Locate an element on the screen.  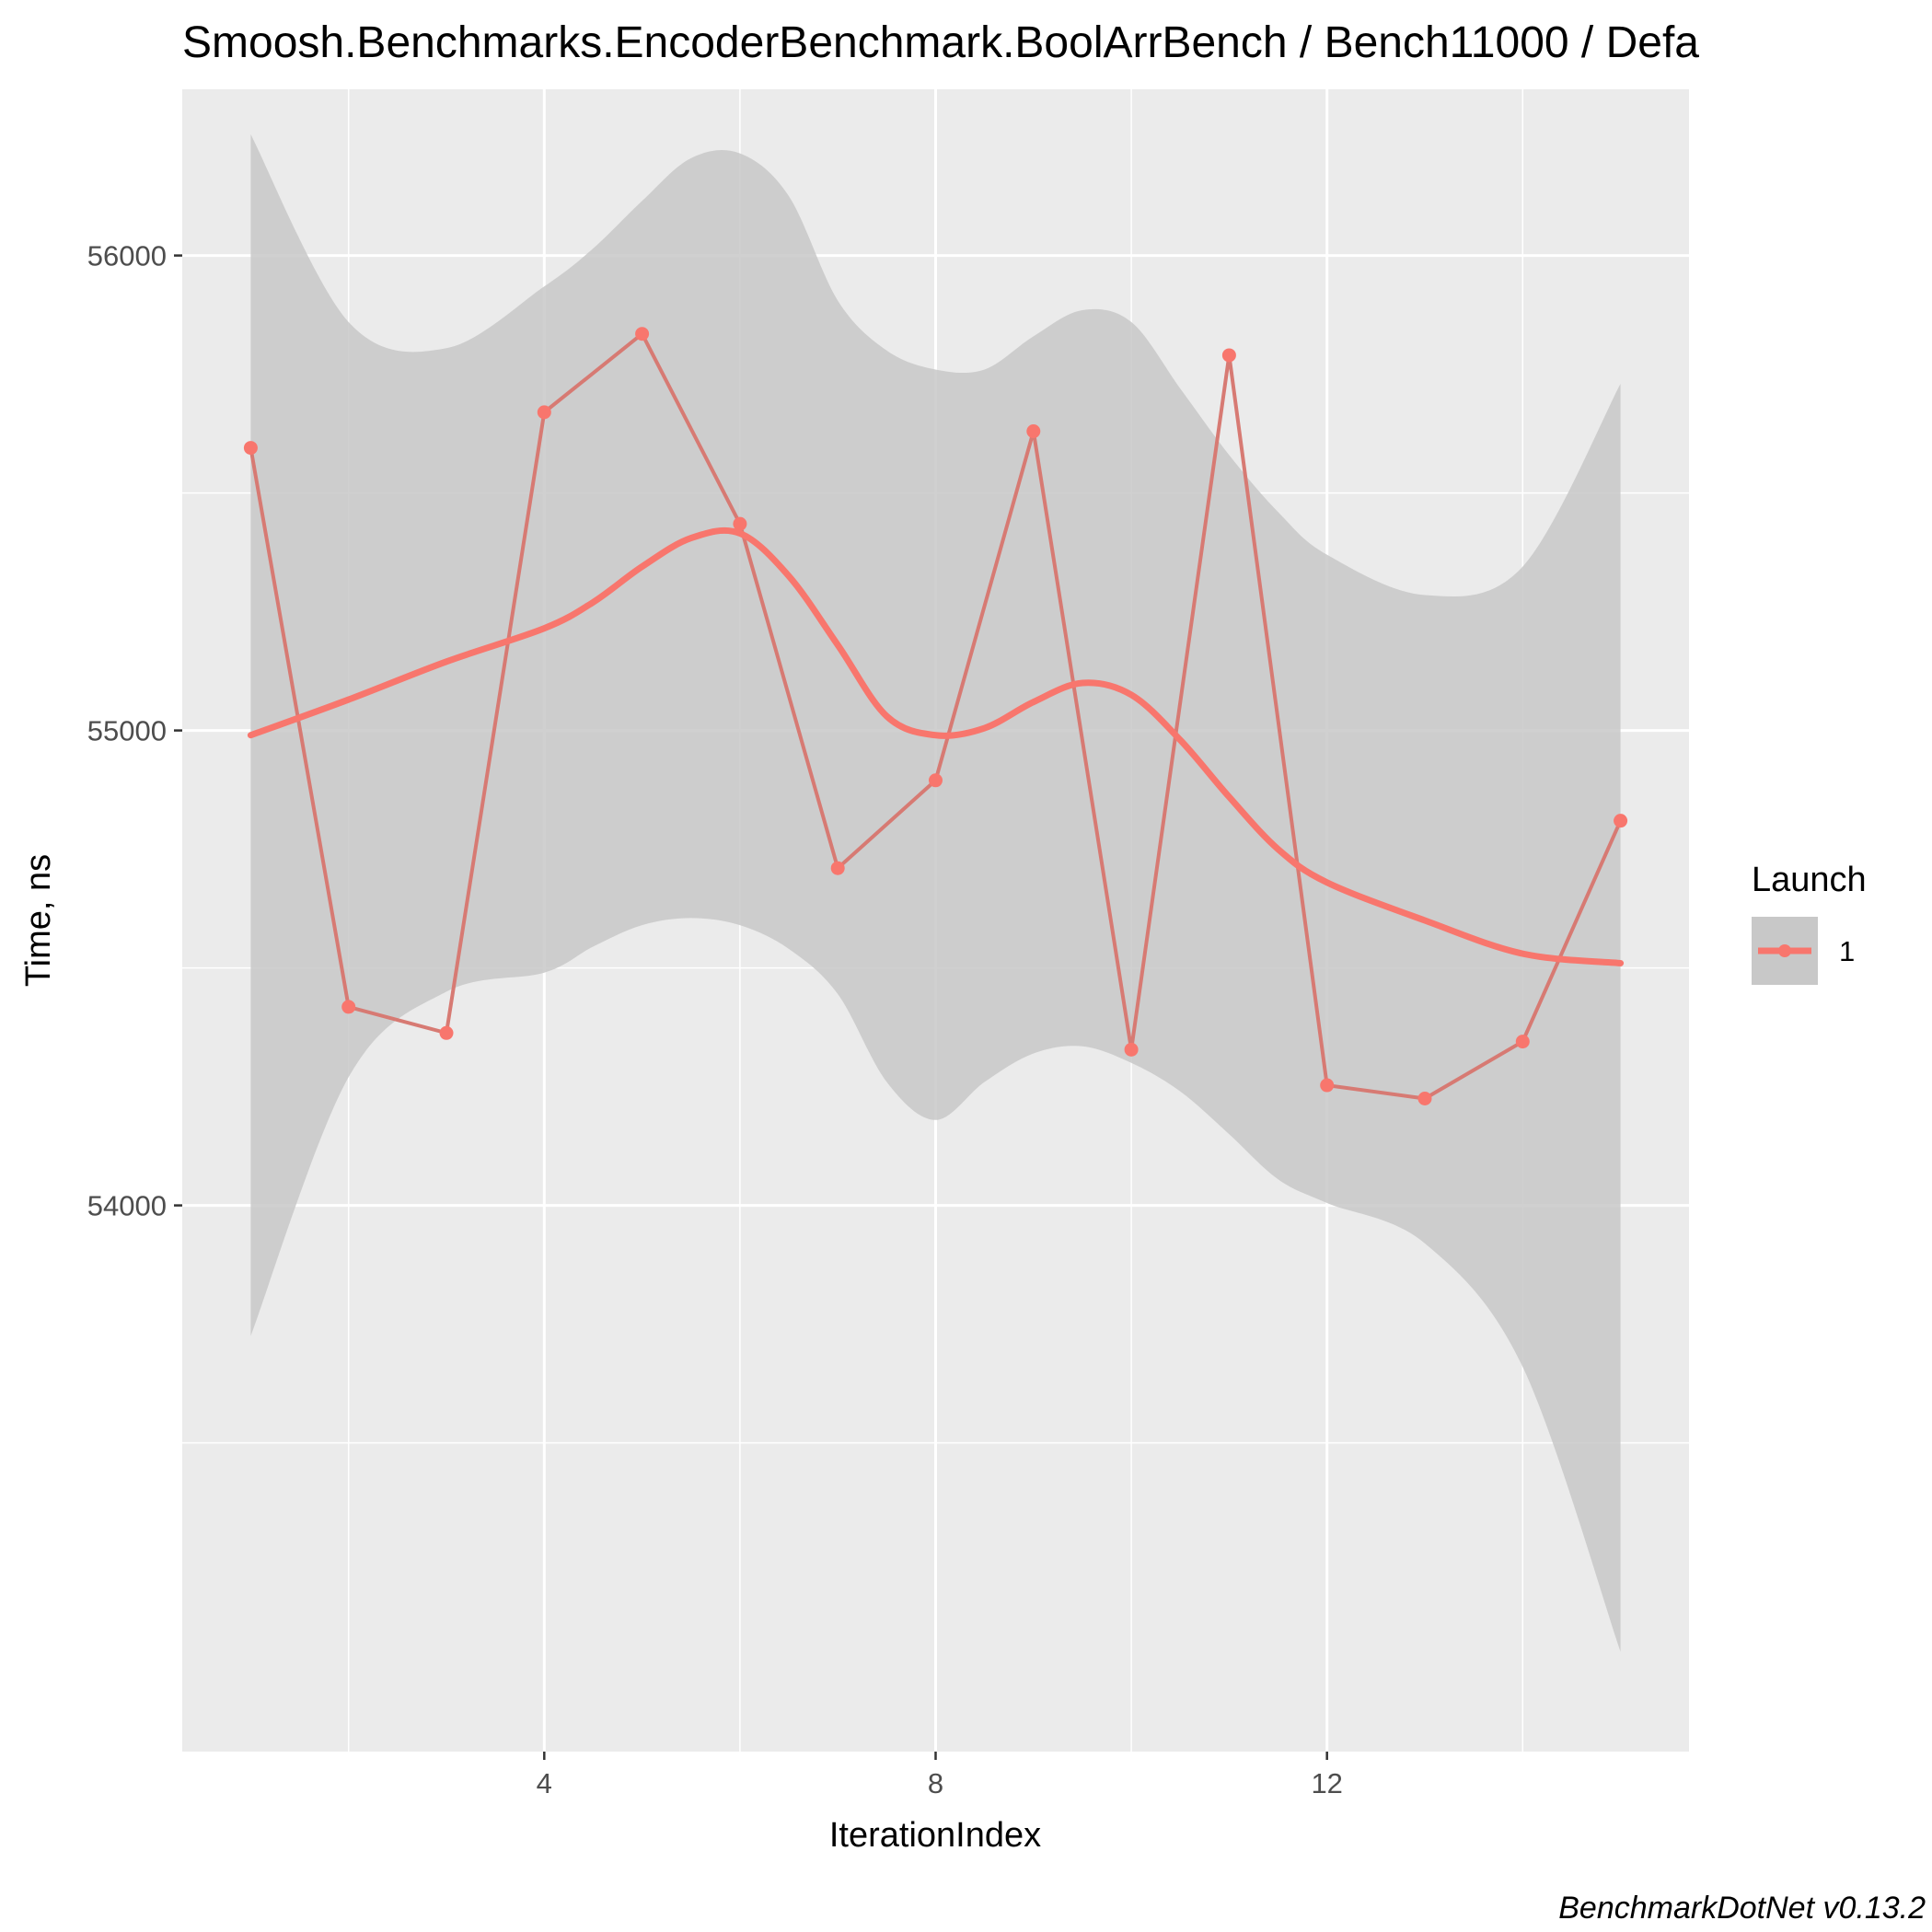
y-axis-title: Time, ns is located at coordinates (38, 921).